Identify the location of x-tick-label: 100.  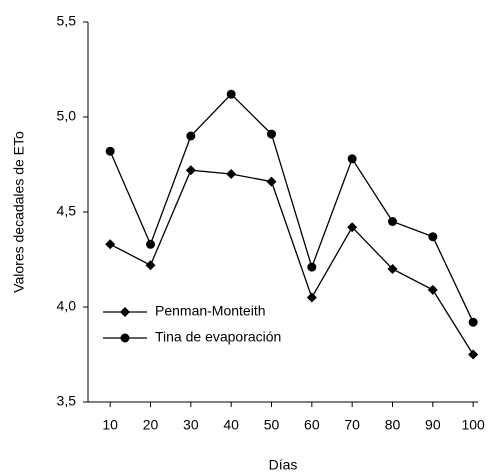
(473, 425).